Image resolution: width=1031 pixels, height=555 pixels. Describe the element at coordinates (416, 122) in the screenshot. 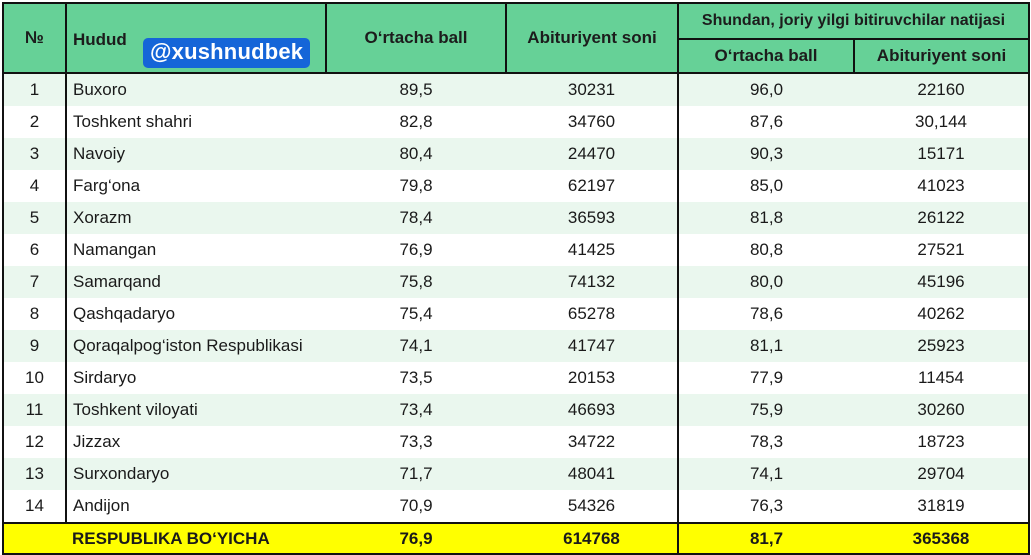

I see `row-average-score: 82,8` at that location.